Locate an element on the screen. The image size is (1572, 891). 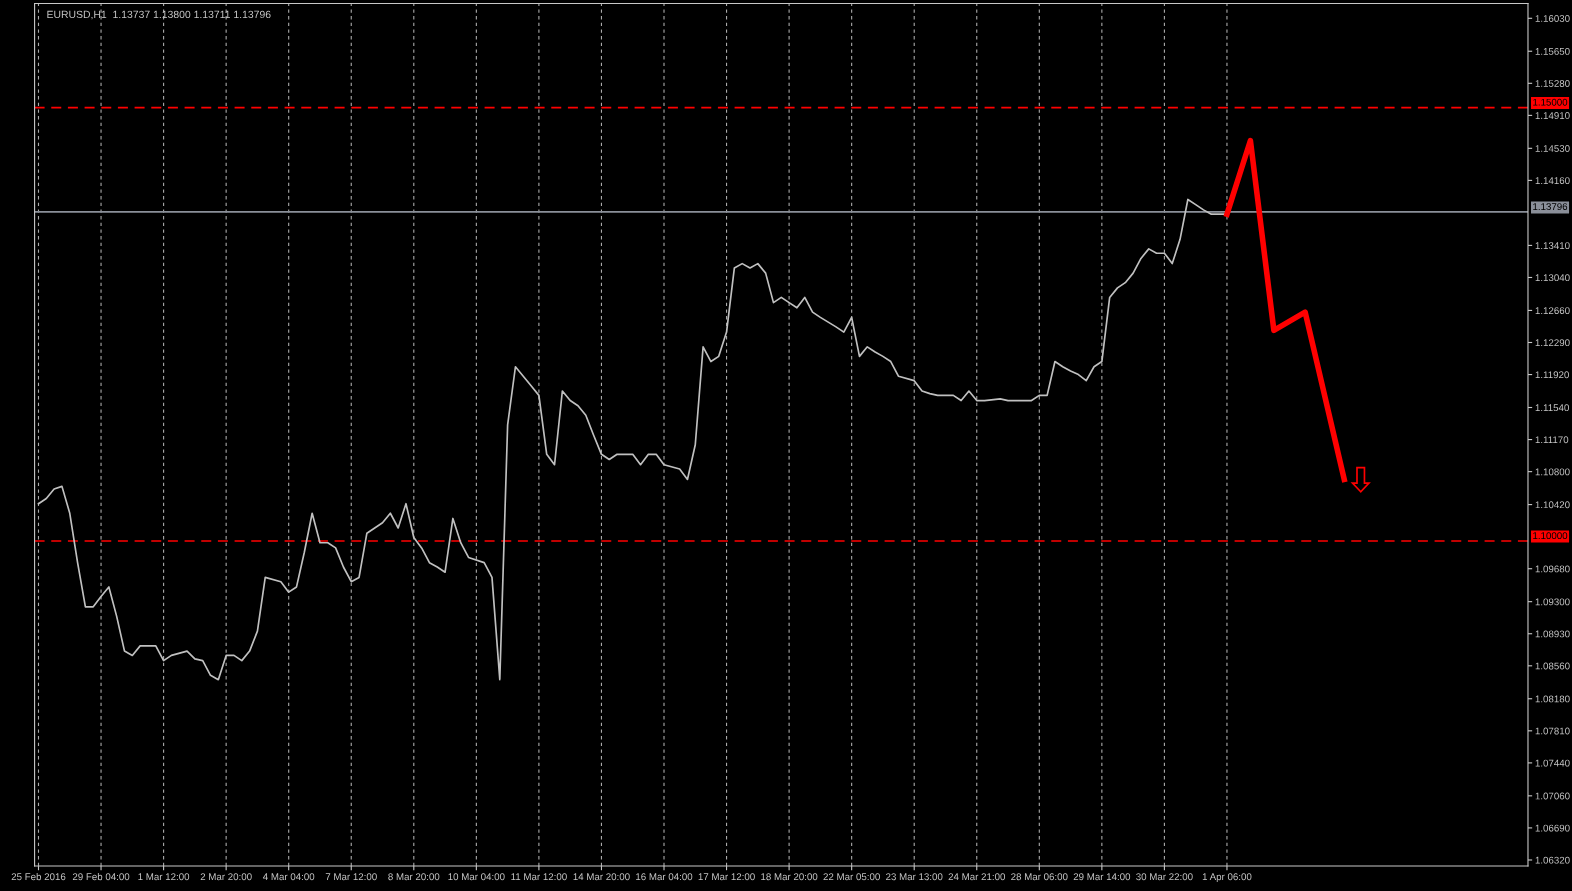
y-tick-label: 1.15280 is located at coordinates (1552, 83).